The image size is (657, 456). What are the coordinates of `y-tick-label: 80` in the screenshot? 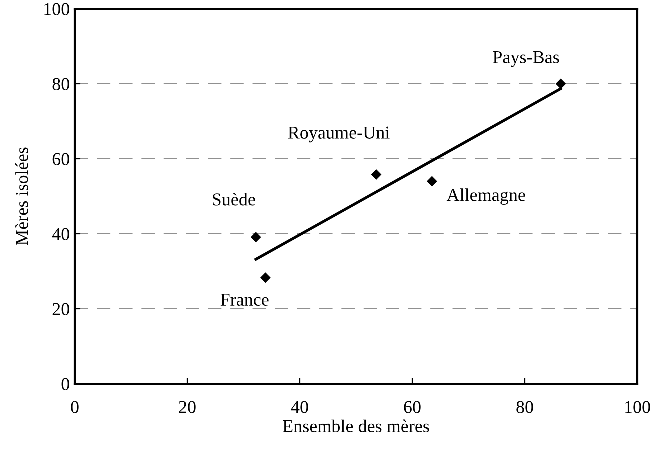 It's located at (61, 84).